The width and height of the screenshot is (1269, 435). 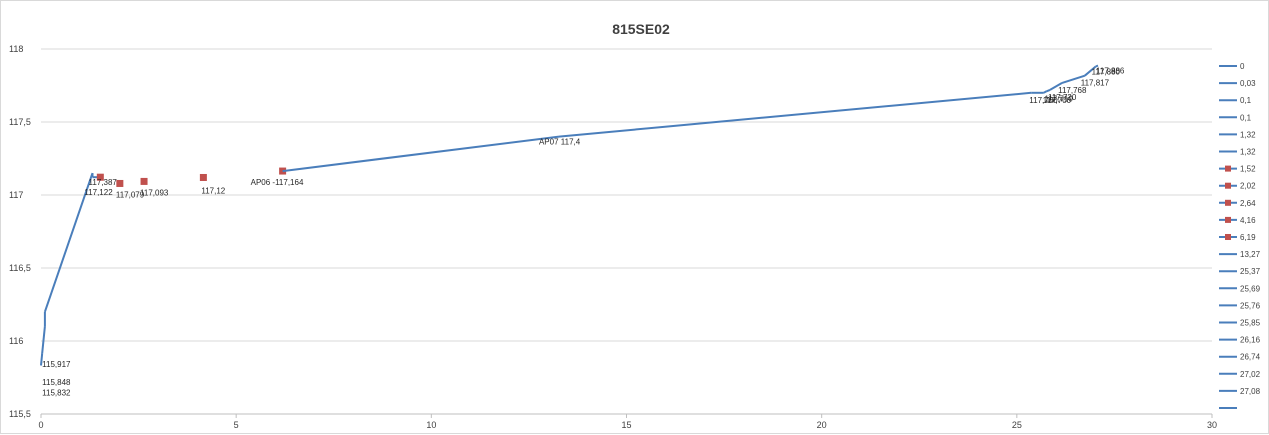 What do you see at coordinates (1250, 374) in the screenshot?
I see `legend-entry: 27,02` at bounding box center [1250, 374].